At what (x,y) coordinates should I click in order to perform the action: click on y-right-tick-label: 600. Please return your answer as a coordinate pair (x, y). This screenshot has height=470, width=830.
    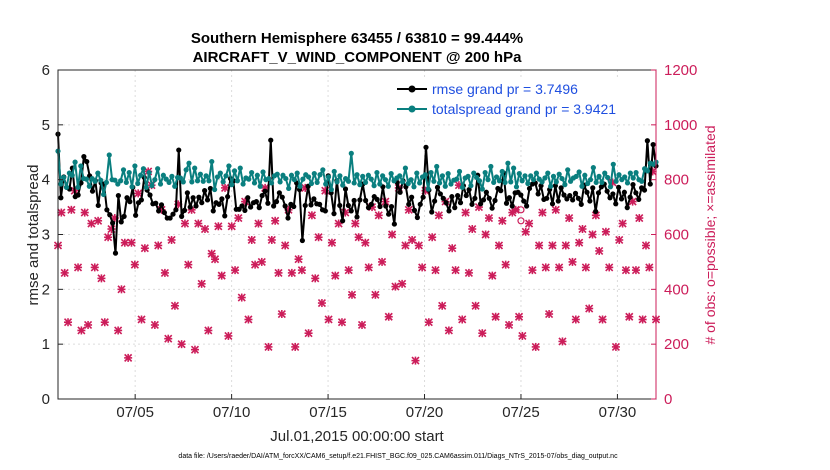
    Looking at the image, I should click on (676, 235).